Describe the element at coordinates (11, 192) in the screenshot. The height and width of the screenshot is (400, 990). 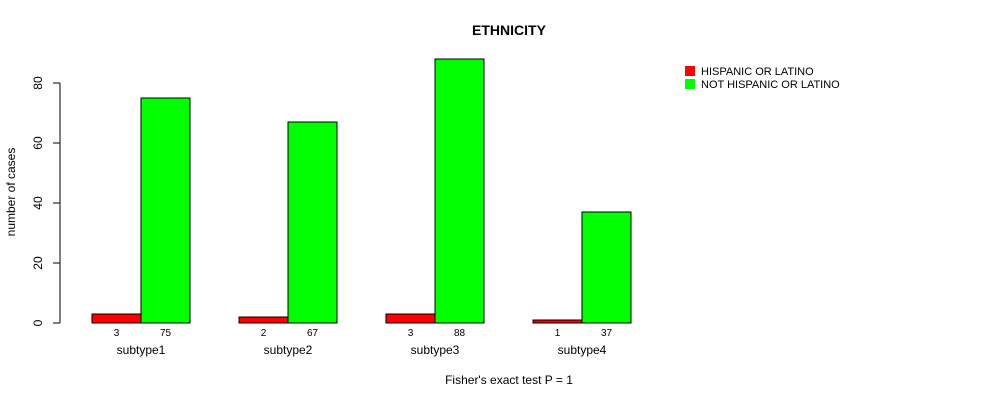
I see `y-axis-label: number of cases` at that location.